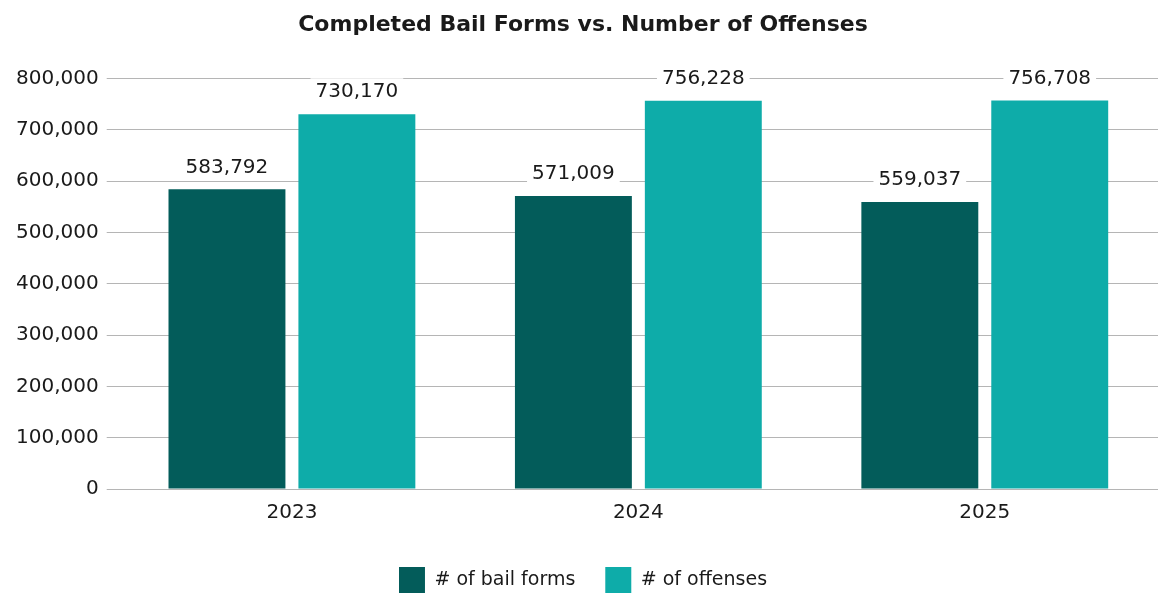  I want to click on y-tick-label: 0, so click(92, 487).